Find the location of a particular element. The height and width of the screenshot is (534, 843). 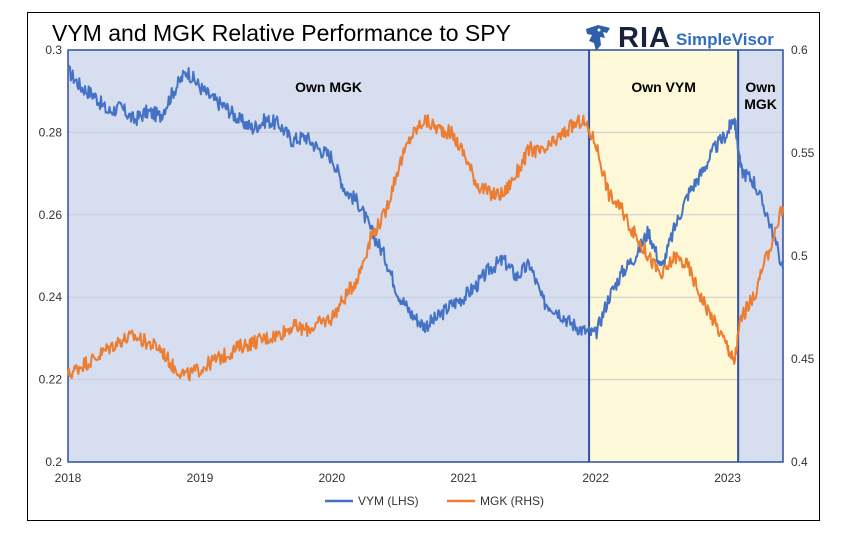

y-right-tick-label-0: 0.4 is located at coordinates (799, 462).